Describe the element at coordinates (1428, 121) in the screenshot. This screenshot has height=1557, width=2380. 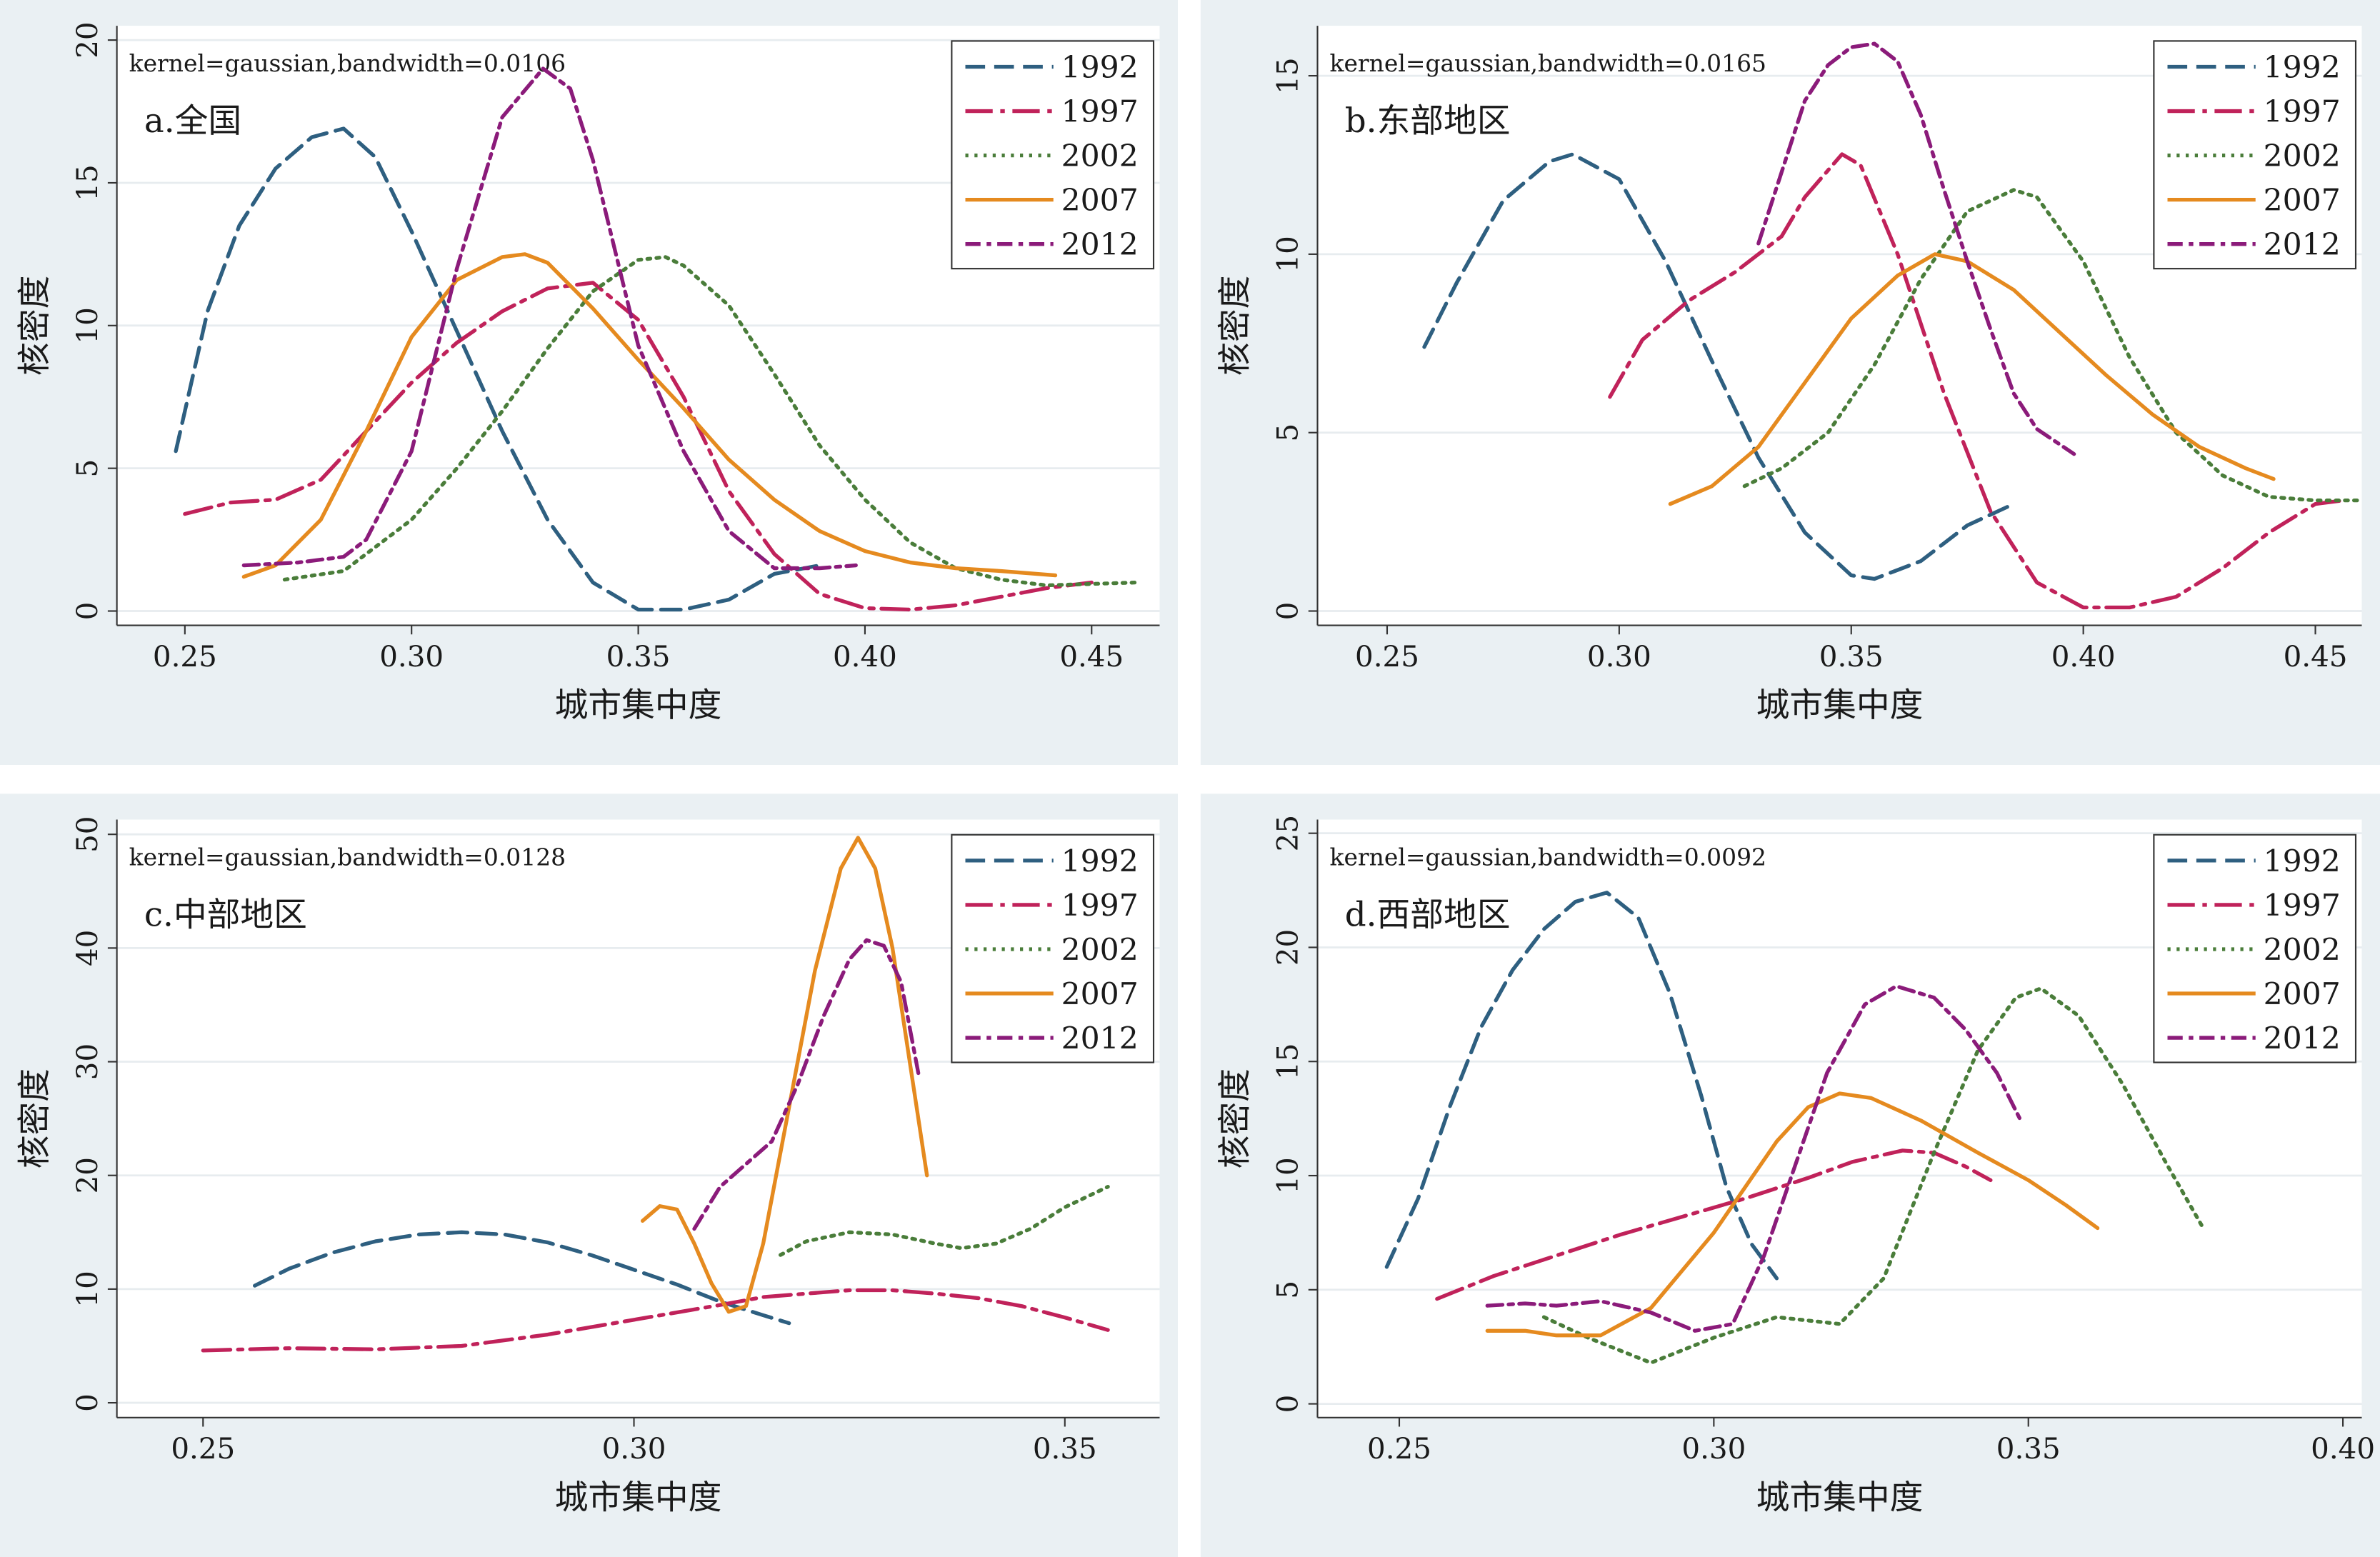
I see `panel-label: b.东部地区` at that location.